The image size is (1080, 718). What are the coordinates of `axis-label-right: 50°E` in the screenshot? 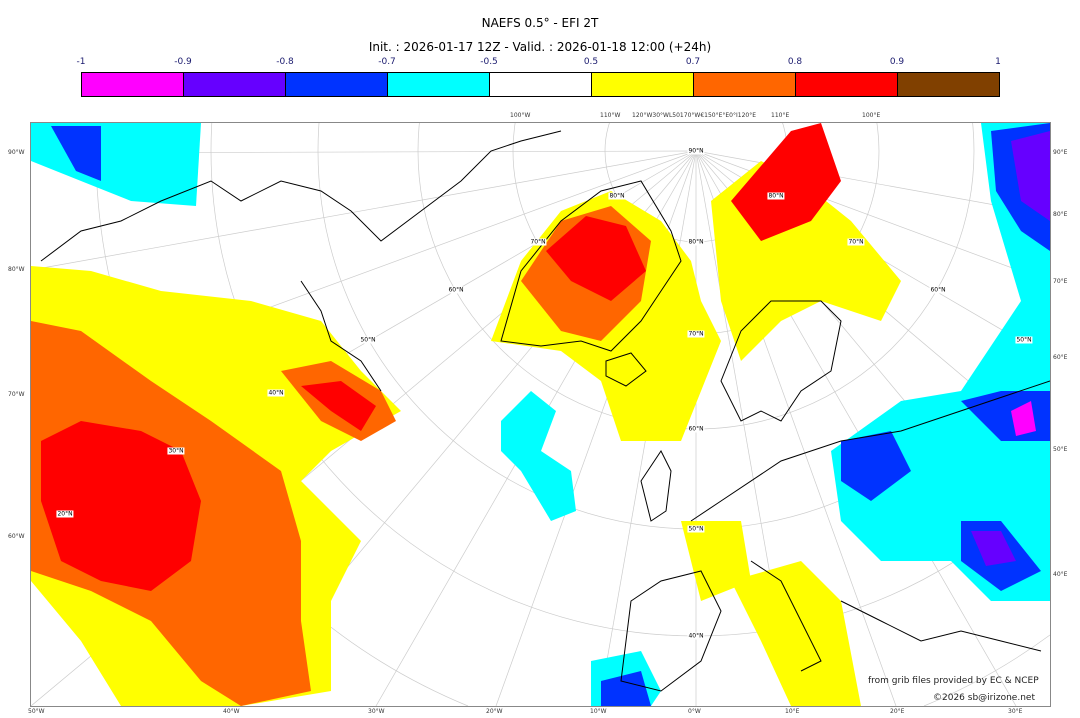 It's located at (1060, 449).